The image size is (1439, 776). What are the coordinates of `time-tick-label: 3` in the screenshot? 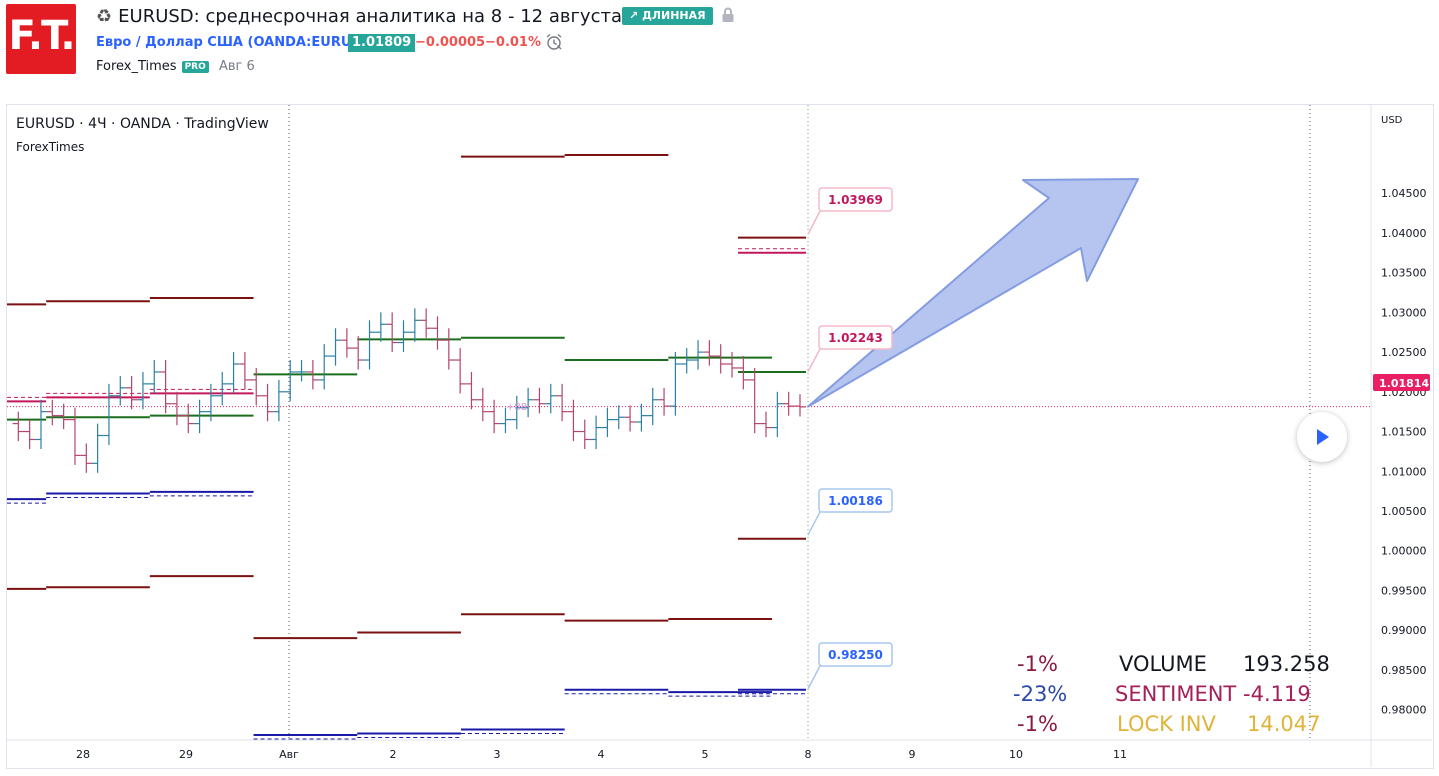 It's located at (497, 754).